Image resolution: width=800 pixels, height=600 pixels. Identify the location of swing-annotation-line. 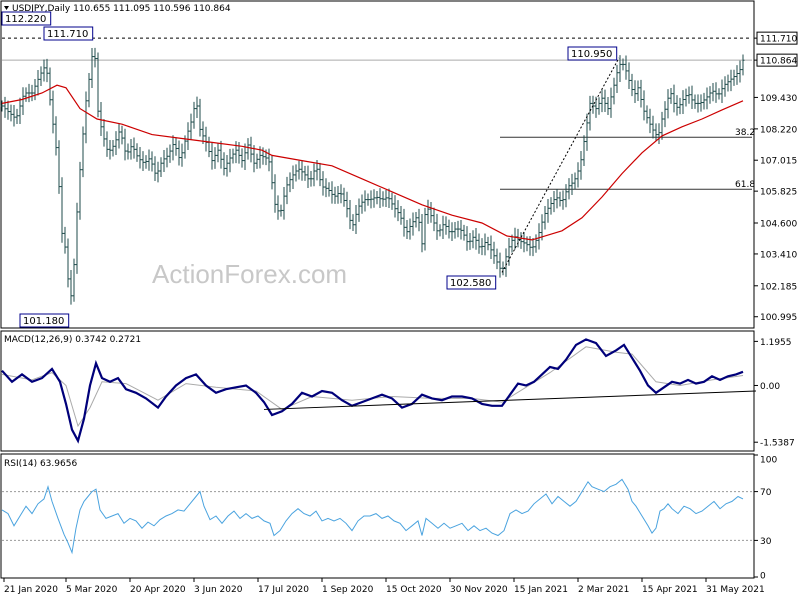
(560, 165).